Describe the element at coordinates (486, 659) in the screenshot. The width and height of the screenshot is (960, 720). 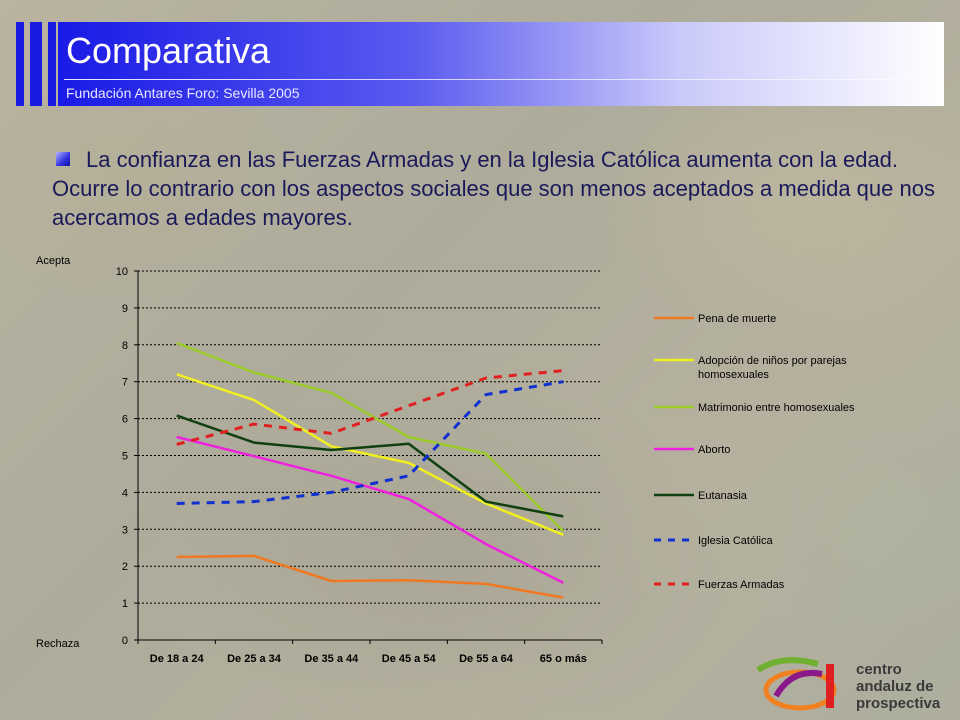
I see `x-category-label: De 55 a 64` at that location.